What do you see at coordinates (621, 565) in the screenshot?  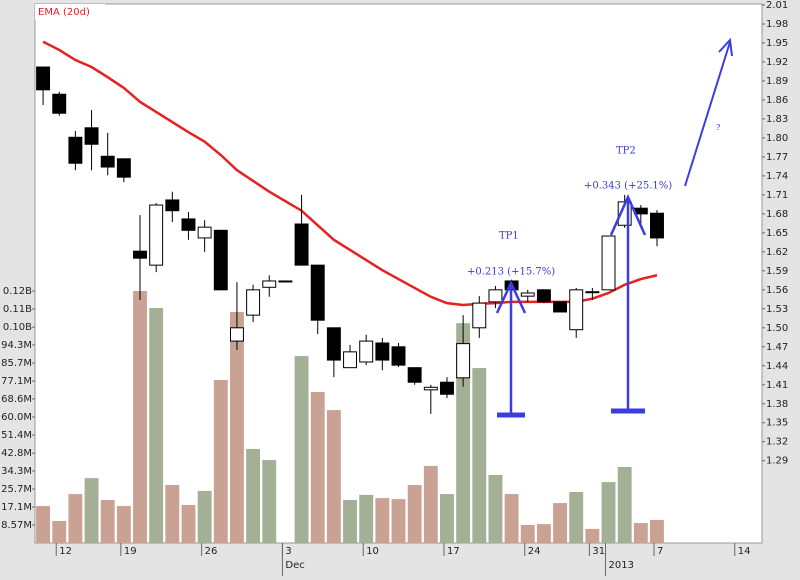 I see `x-tick-major-label: 2013` at bounding box center [621, 565].